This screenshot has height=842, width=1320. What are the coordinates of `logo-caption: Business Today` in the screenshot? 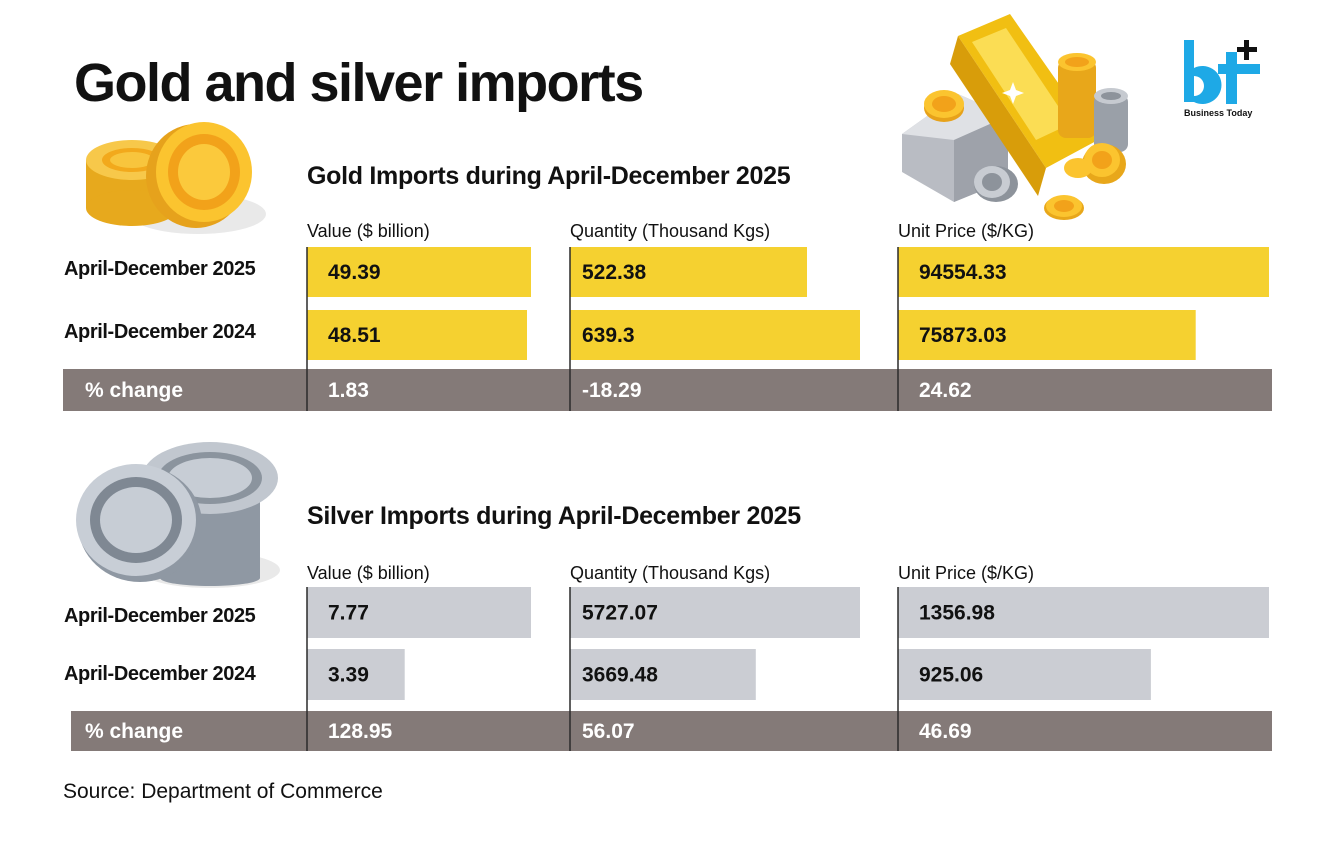 It's located at (1218, 113).